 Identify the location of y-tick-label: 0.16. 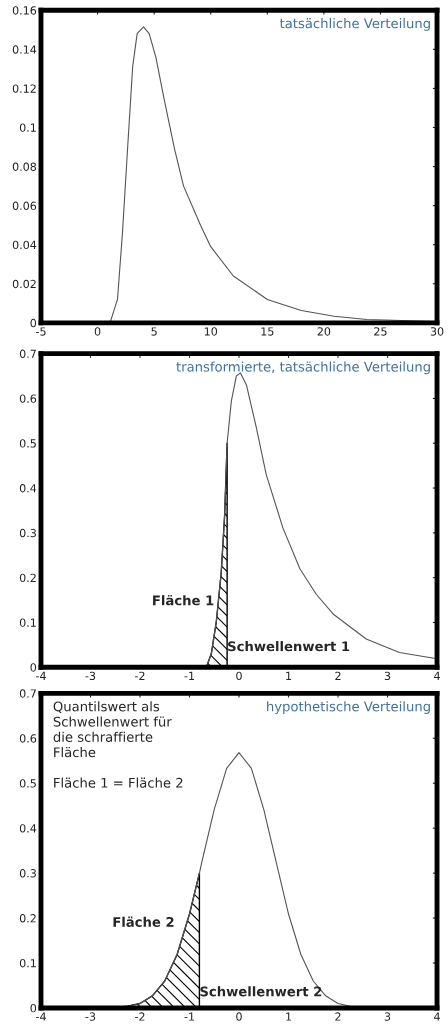
(24, 10).